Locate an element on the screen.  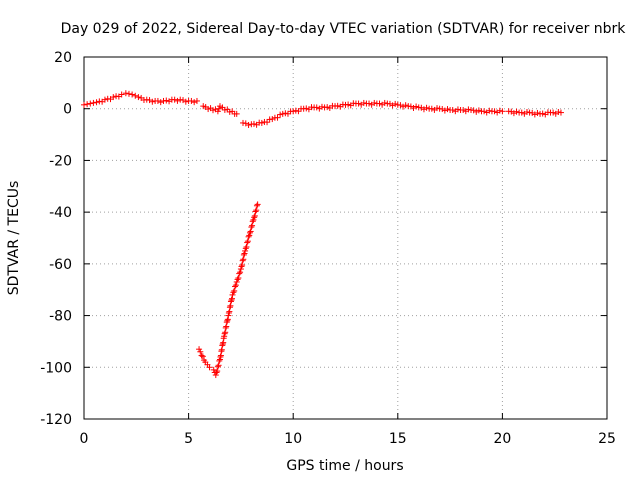
x-tick-label: 10 is located at coordinates (293, 439).